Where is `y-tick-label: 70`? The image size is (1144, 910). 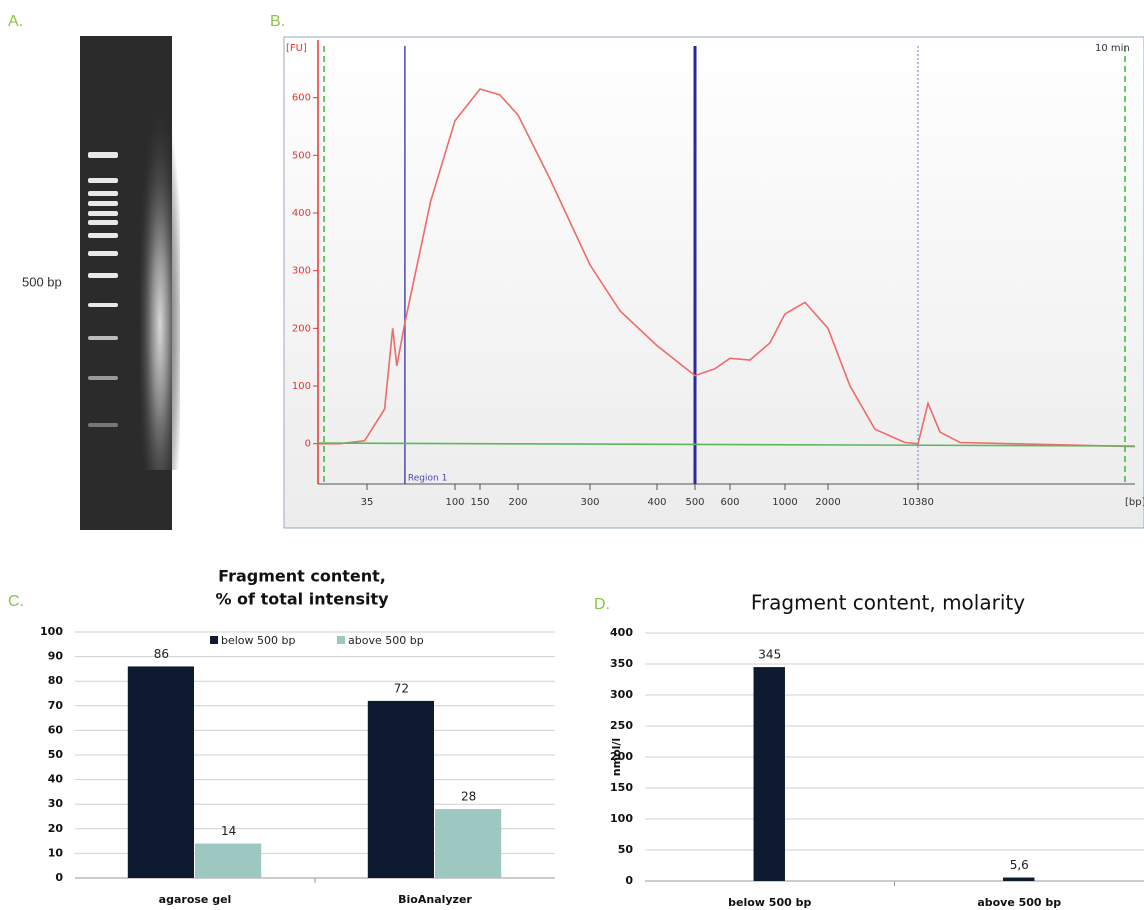 y-tick-label: 70 is located at coordinates (56, 705).